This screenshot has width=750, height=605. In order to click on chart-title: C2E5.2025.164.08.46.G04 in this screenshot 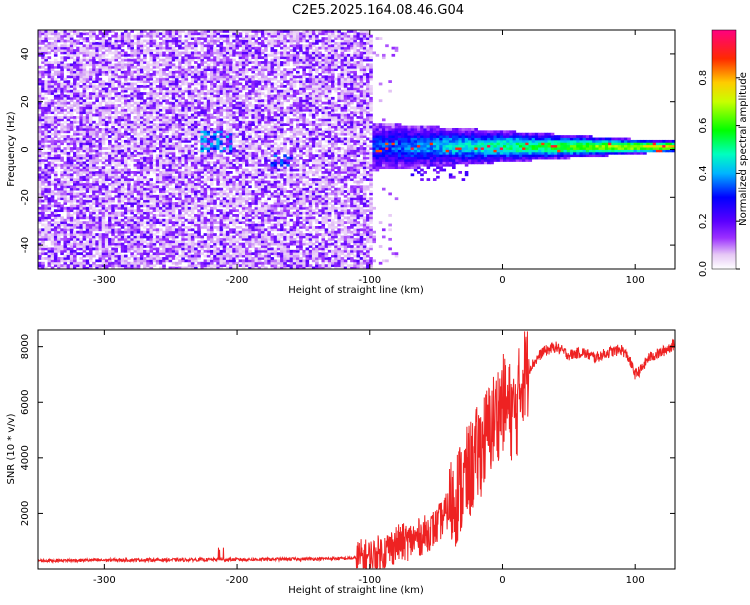, I will do `click(378, 10)`.